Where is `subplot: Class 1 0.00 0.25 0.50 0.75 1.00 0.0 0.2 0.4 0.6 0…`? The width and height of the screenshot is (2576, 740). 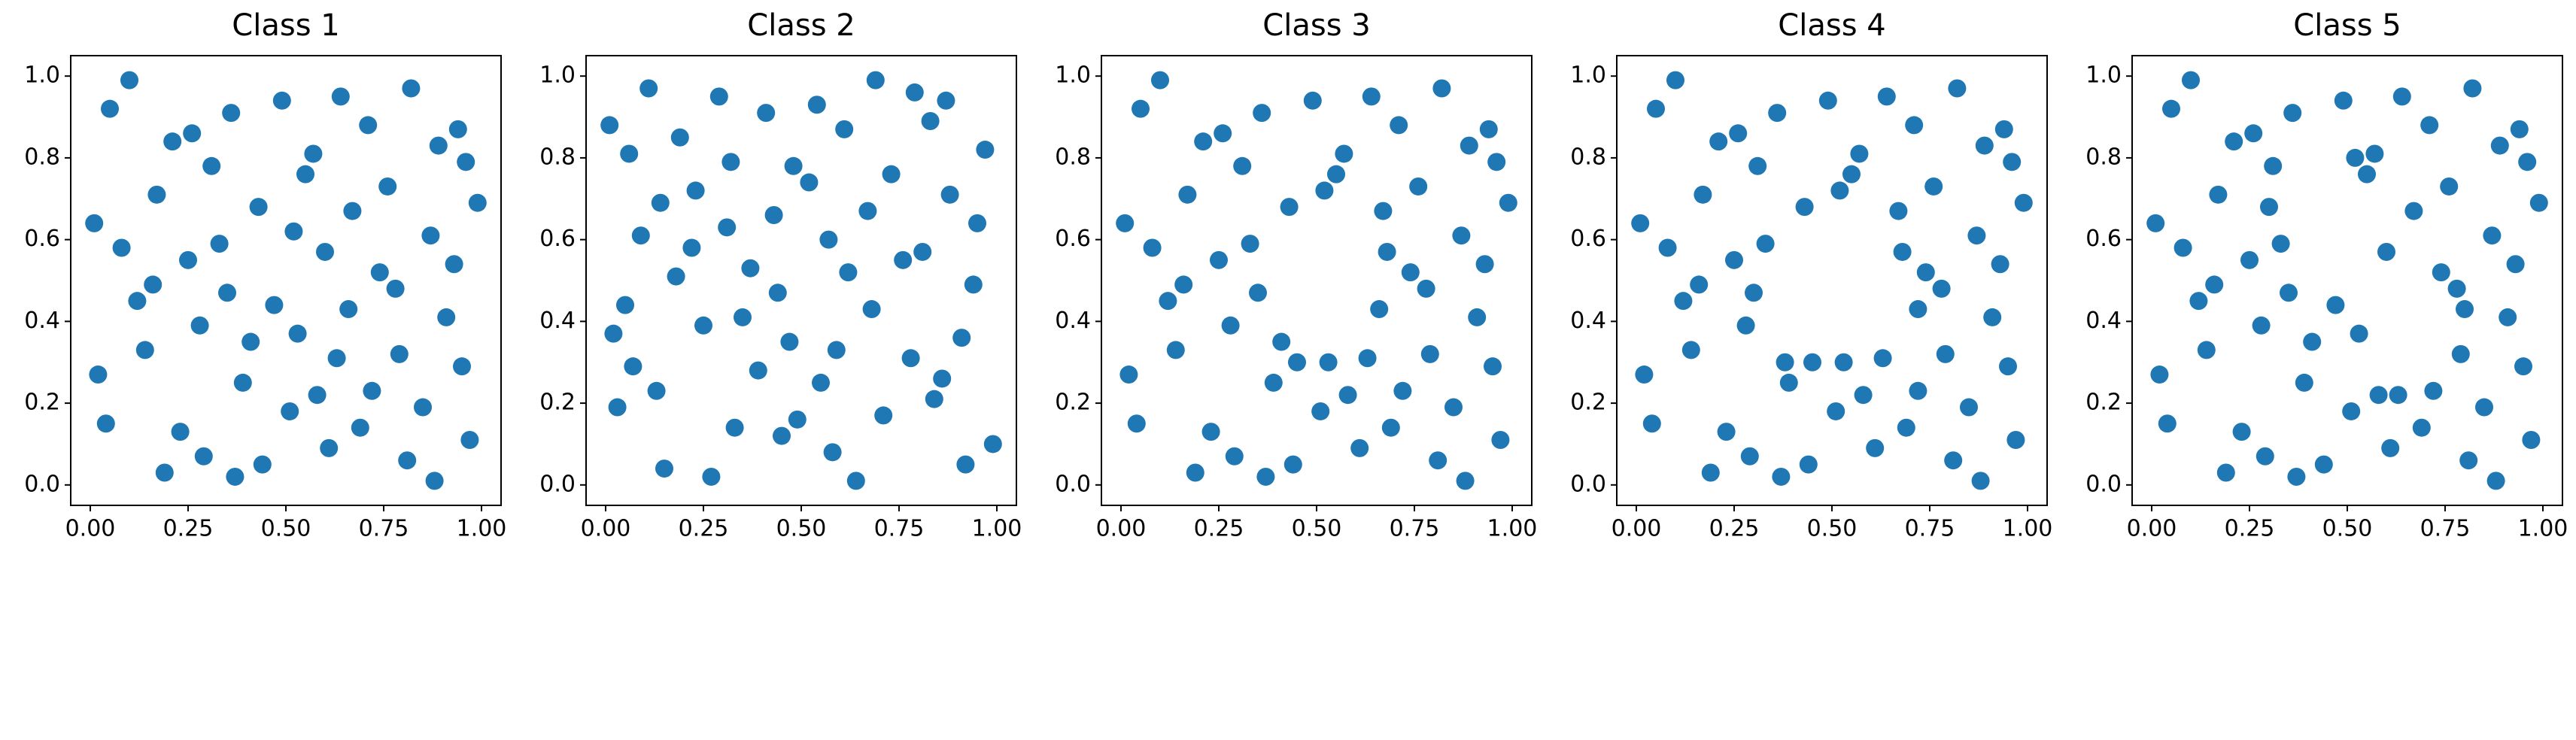 subplot: Class 1 0.00 0.25 0.50 0.75 1.00 0.0 0.2 0.4 0.6 0… is located at coordinates (265, 275).